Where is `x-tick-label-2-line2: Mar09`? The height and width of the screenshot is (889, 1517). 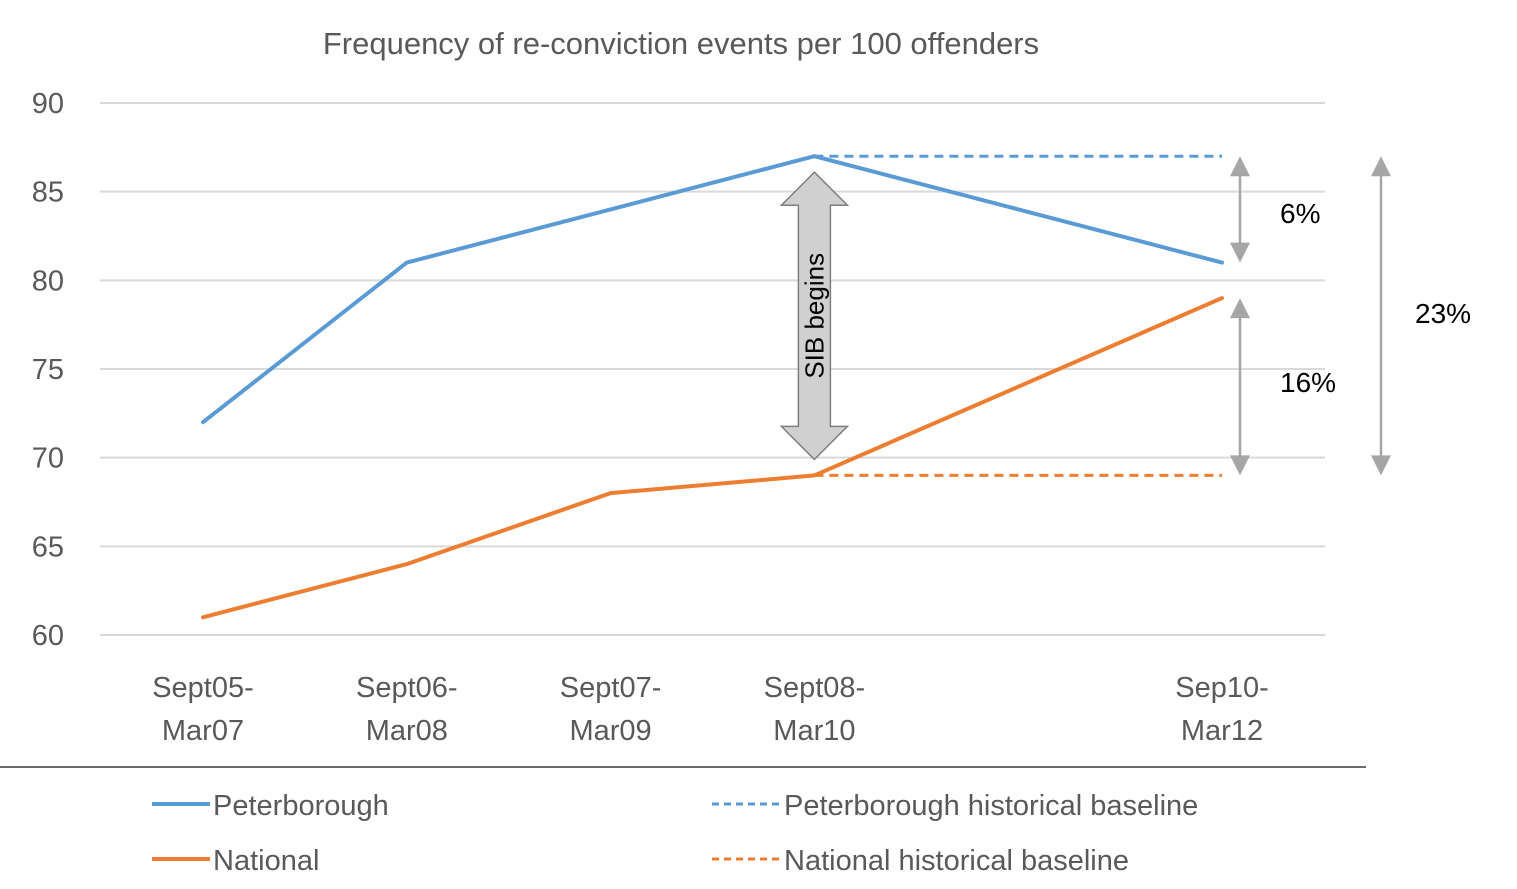 x-tick-label-2-line2: Mar09 is located at coordinates (610, 731).